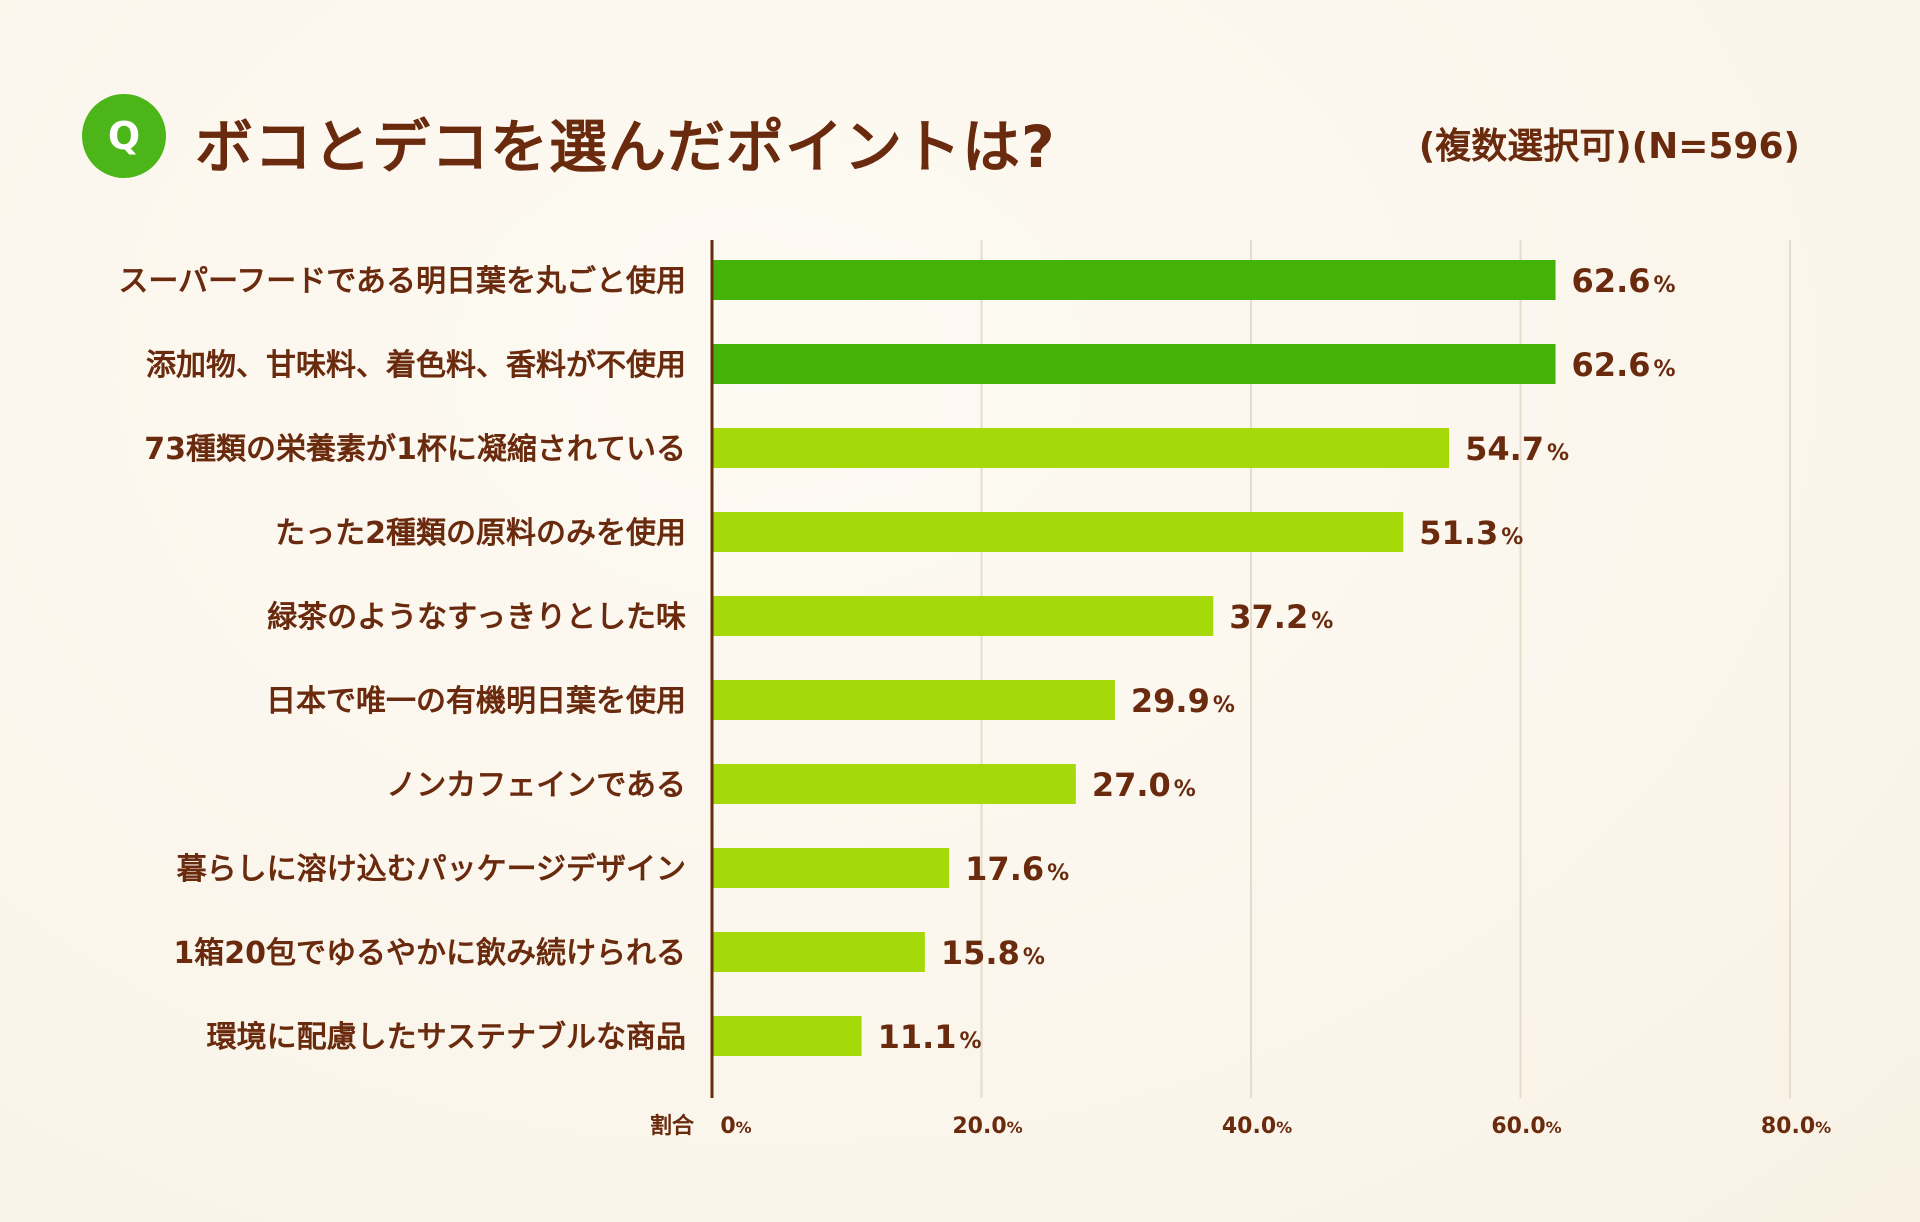  I want to click on tick-label: 80.0%, so click(1796, 1126).